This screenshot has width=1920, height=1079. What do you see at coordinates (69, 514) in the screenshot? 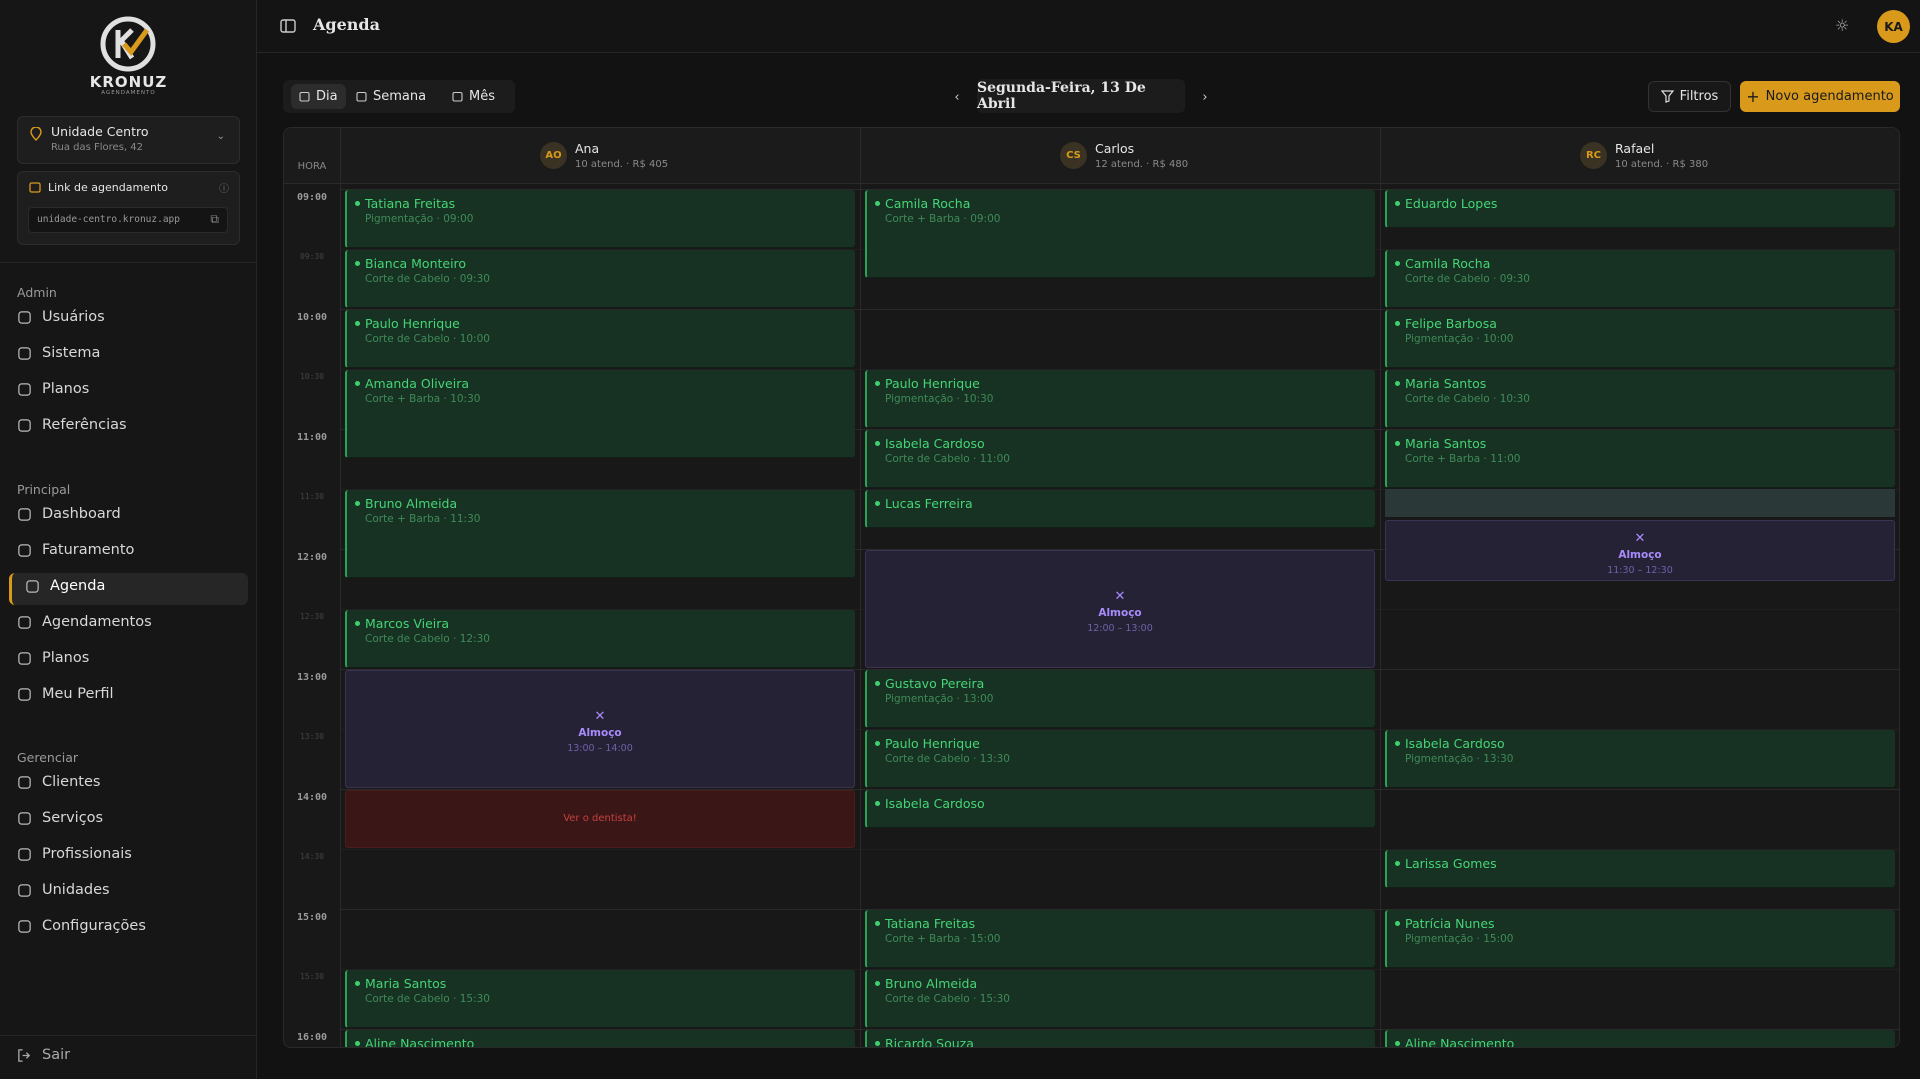
I see `nav-item: Dashboard` at bounding box center [69, 514].